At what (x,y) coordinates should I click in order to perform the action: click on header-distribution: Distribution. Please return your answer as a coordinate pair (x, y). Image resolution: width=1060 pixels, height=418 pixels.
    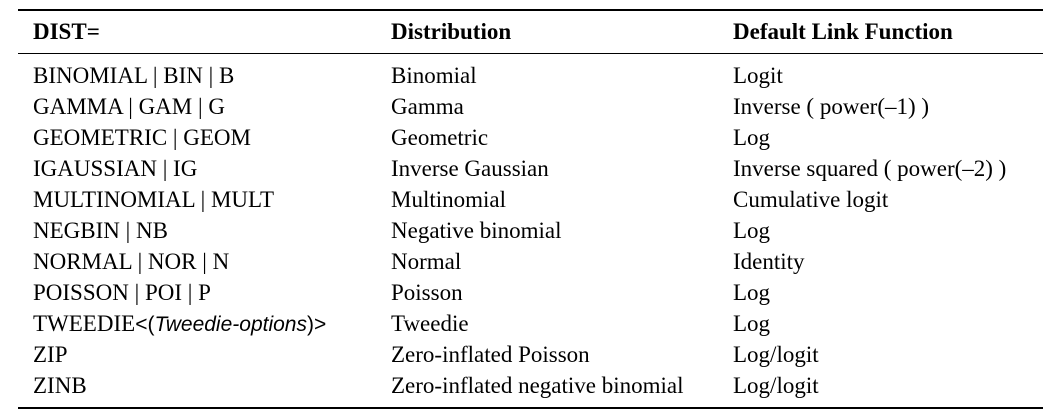
    Looking at the image, I should click on (451, 31).